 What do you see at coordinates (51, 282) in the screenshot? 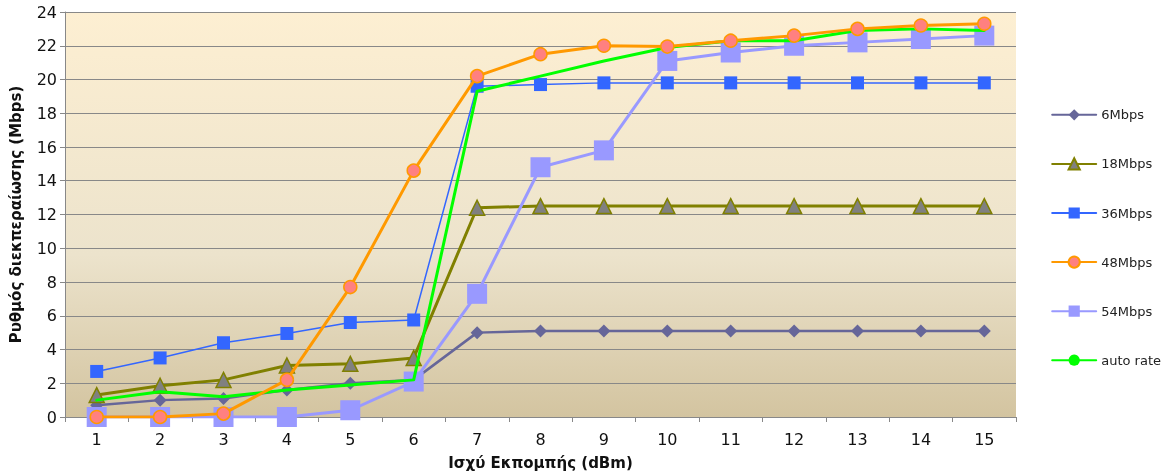
I see `y-tick-label: 8` at bounding box center [51, 282].